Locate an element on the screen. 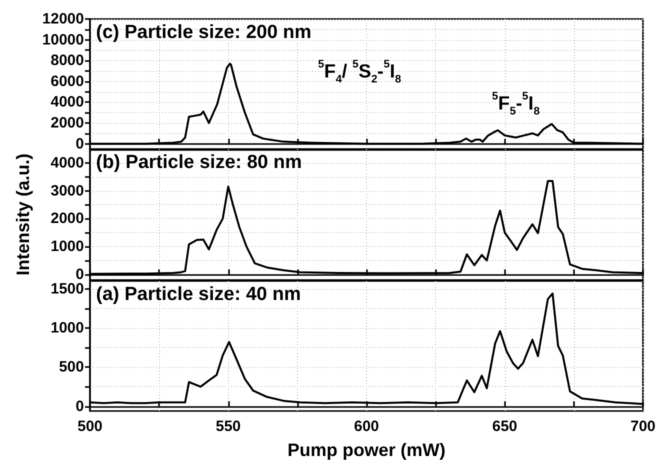  x-tick-label: 700 is located at coordinates (643, 426).